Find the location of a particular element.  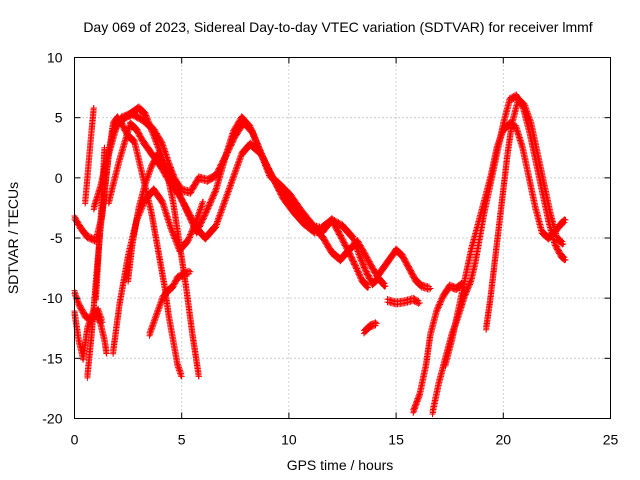

x-tick-label: 0 is located at coordinates (75, 440).